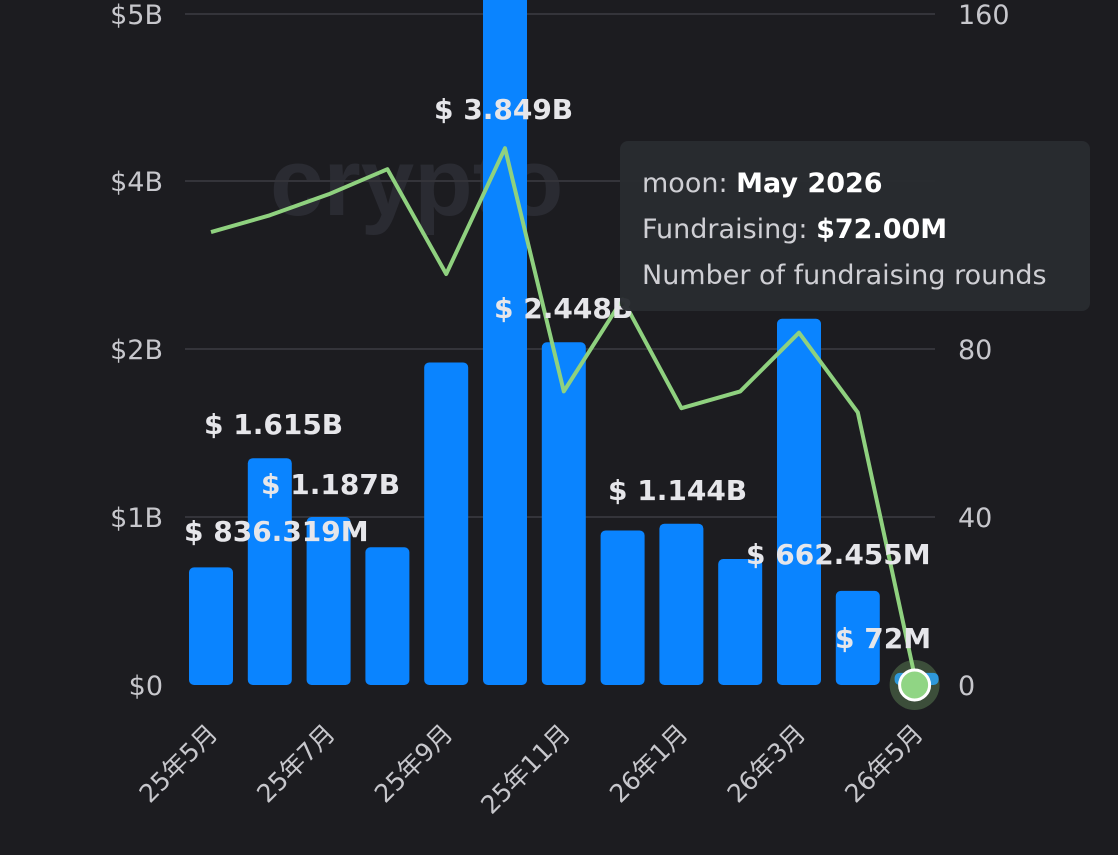 The image size is (1118, 855). Describe the element at coordinates (146, 686) in the screenshot. I see `y-left-tick: $0` at that location.